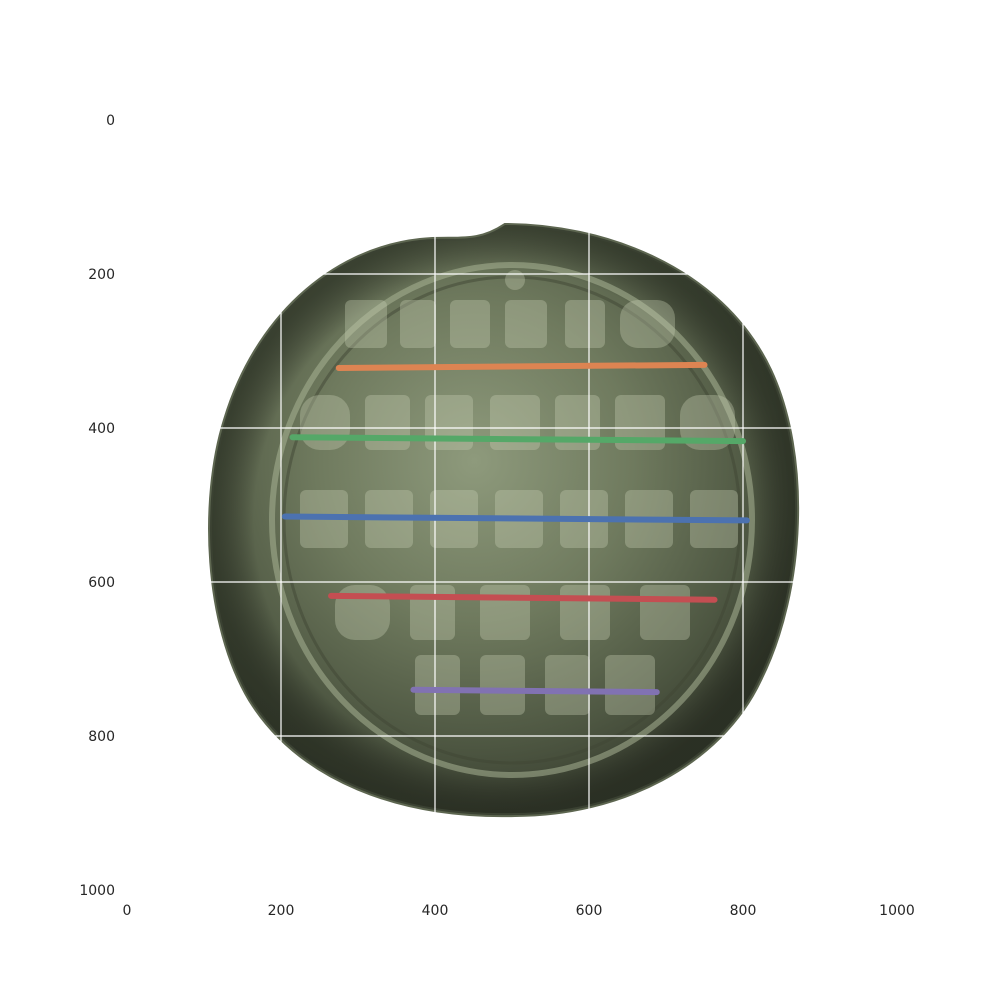  Describe the element at coordinates (101, 583) in the screenshot. I see `y-tick-label: 600` at that location.